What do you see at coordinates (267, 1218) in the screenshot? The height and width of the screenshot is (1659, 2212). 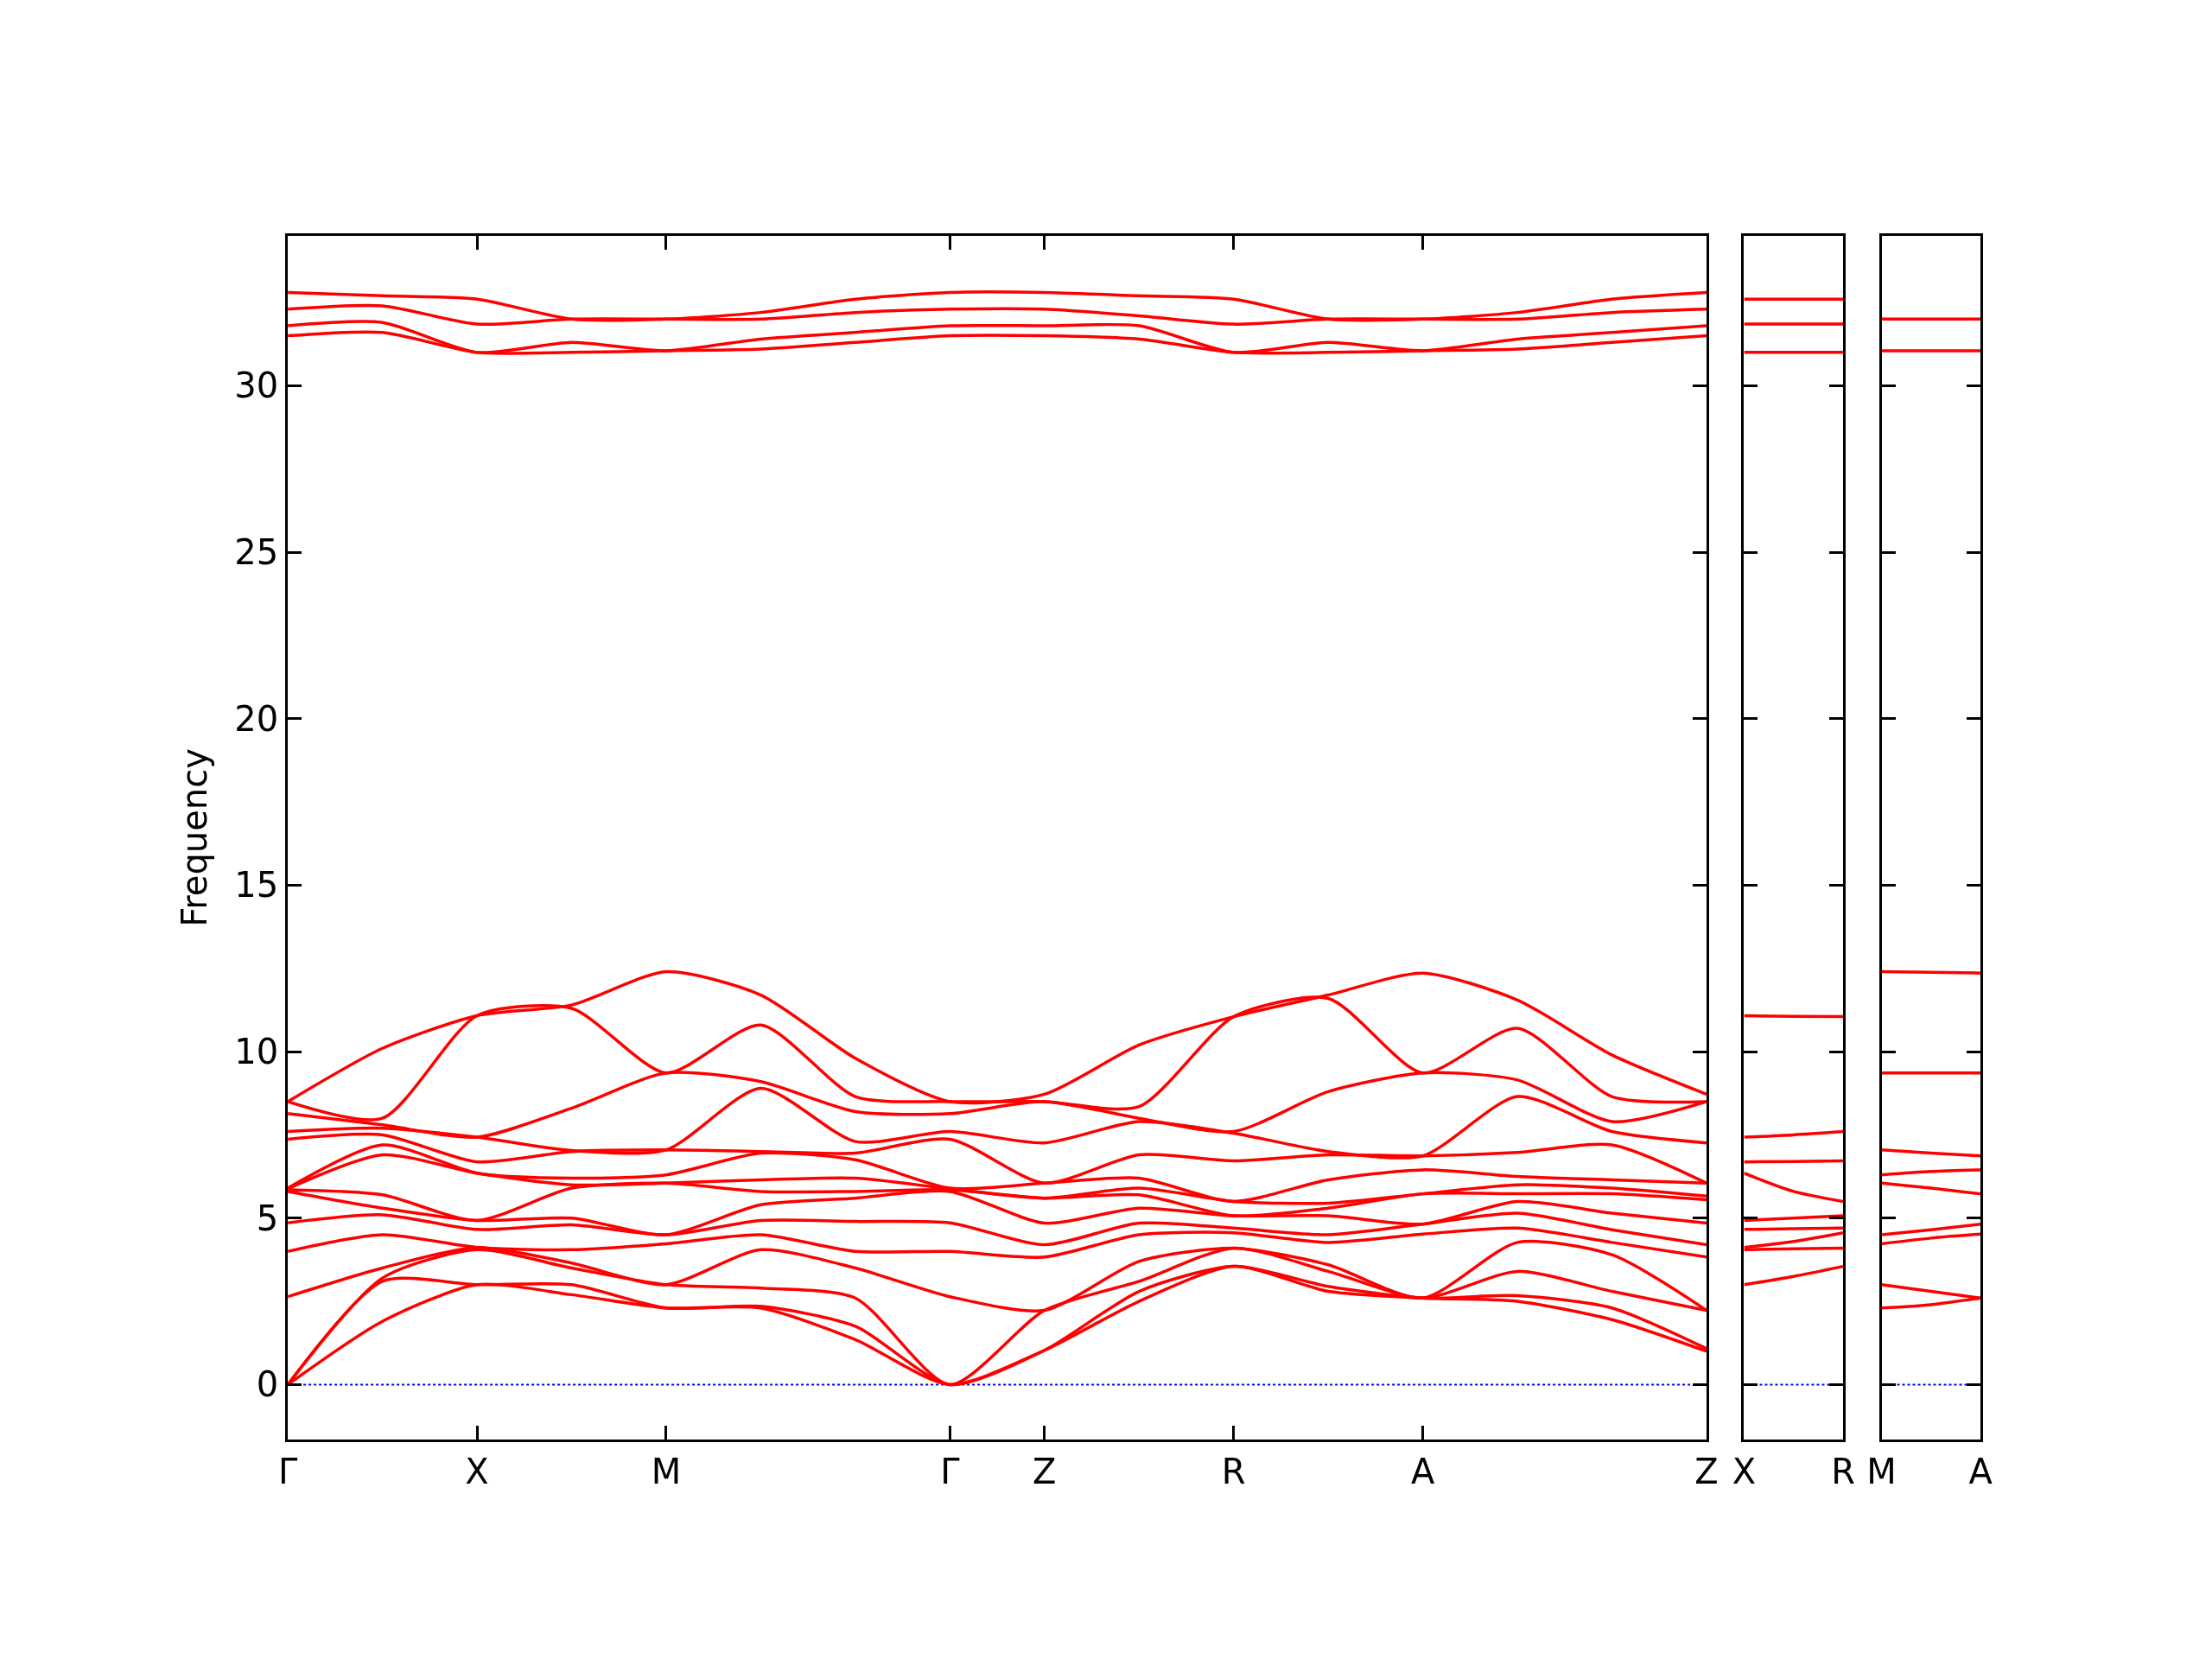 I see `y-tick-label: 5` at bounding box center [267, 1218].